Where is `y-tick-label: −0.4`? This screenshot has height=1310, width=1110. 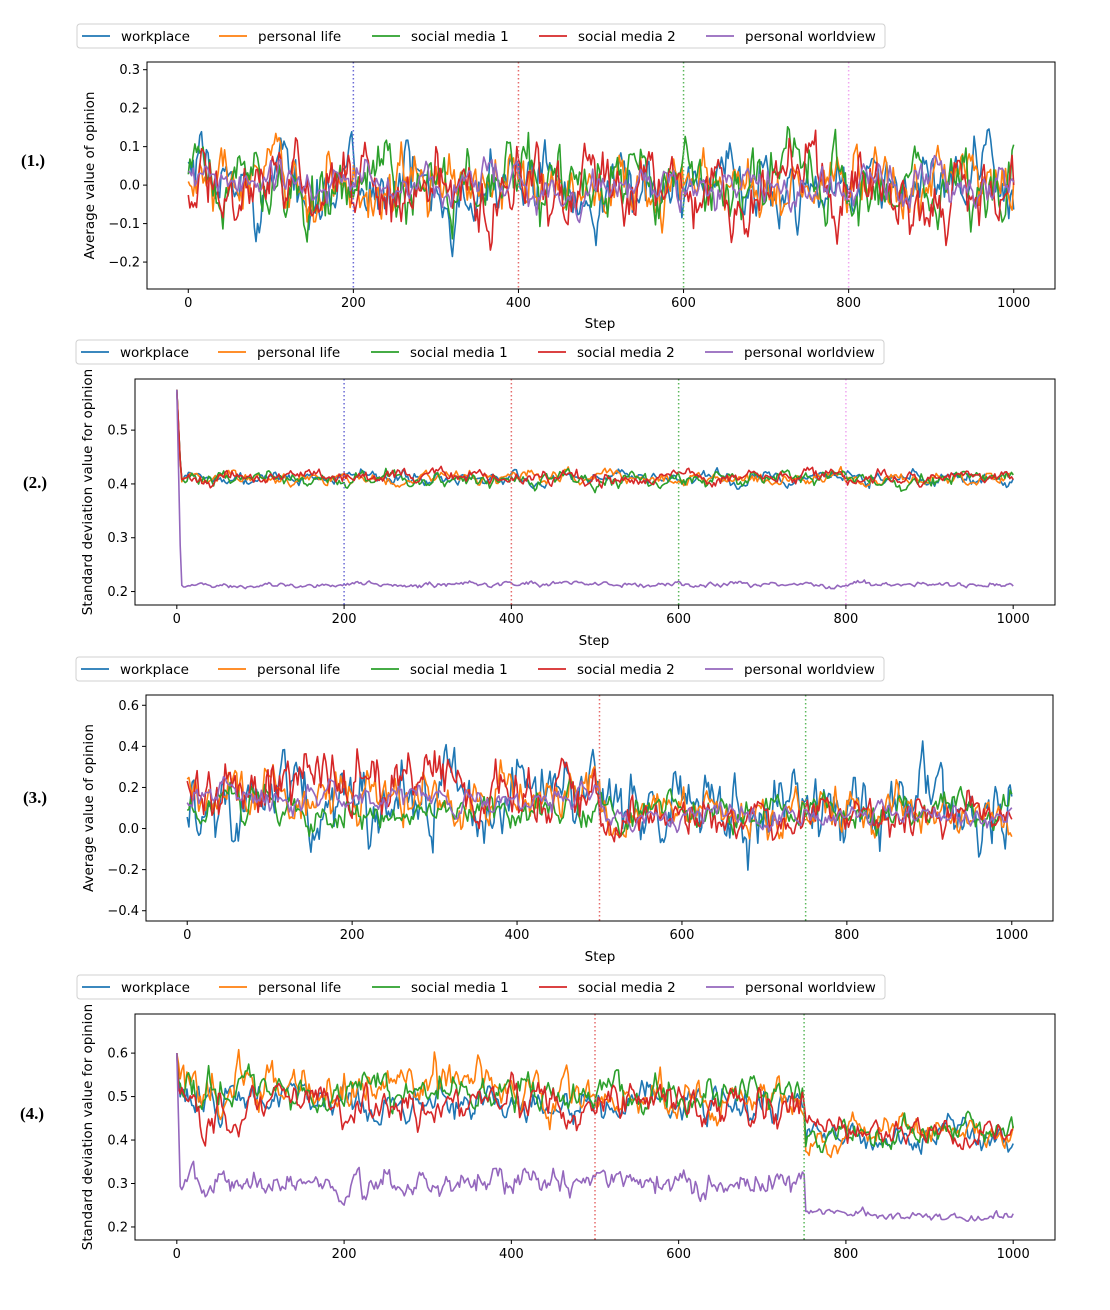 y-tick-label: −0.4 is located at coordinates (123, 911).